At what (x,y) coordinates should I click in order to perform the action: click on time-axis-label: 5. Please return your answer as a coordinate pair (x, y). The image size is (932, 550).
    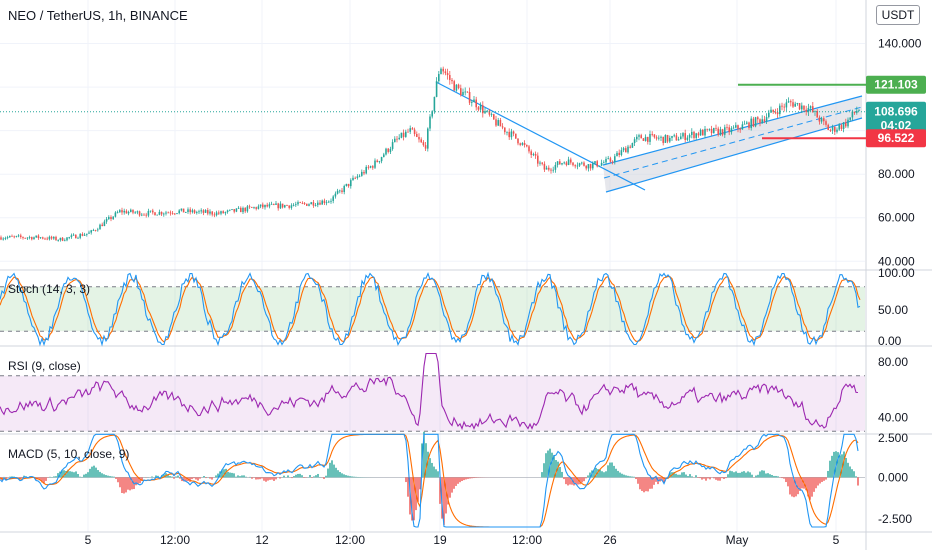
    Looking at the image, I should click on (88, 540).